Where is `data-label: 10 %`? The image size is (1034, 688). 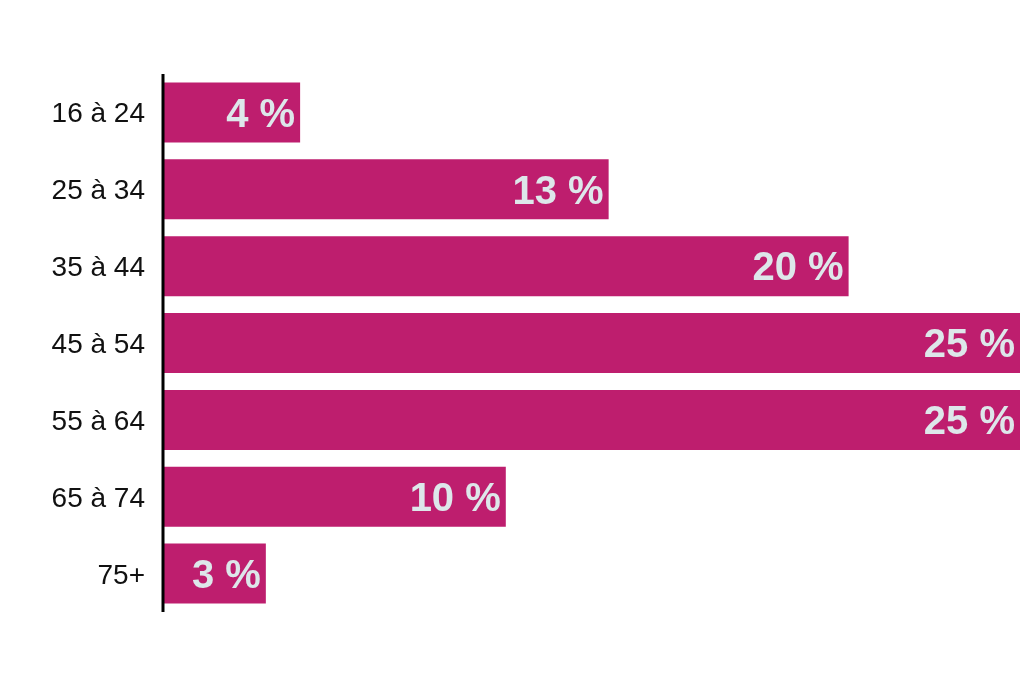 data-label: 10 % is located at coordinates (455, 496).